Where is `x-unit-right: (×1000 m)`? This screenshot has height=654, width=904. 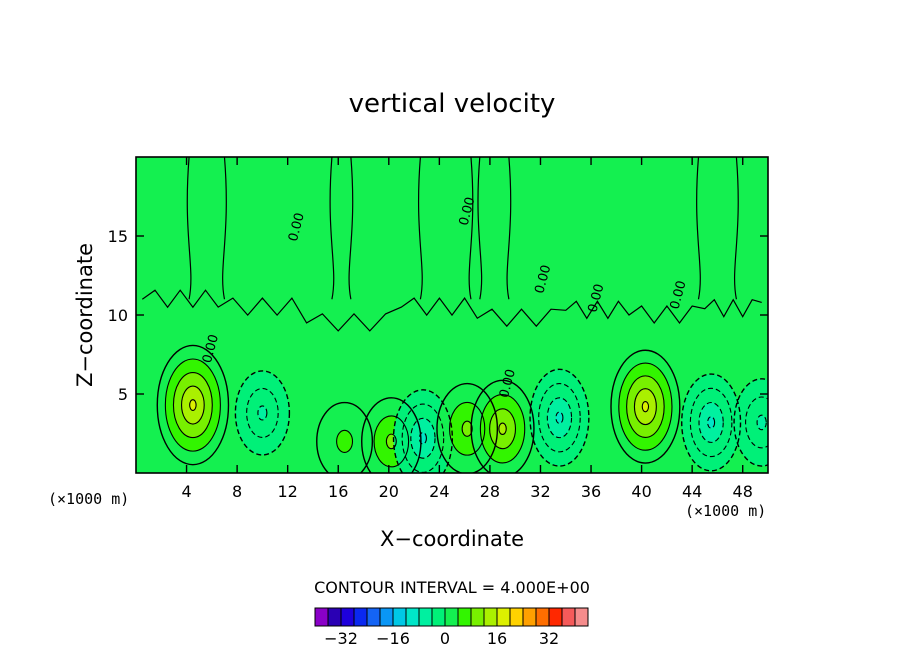
x-unit-right: (×1000 m) is located at coordinates (725, 511).